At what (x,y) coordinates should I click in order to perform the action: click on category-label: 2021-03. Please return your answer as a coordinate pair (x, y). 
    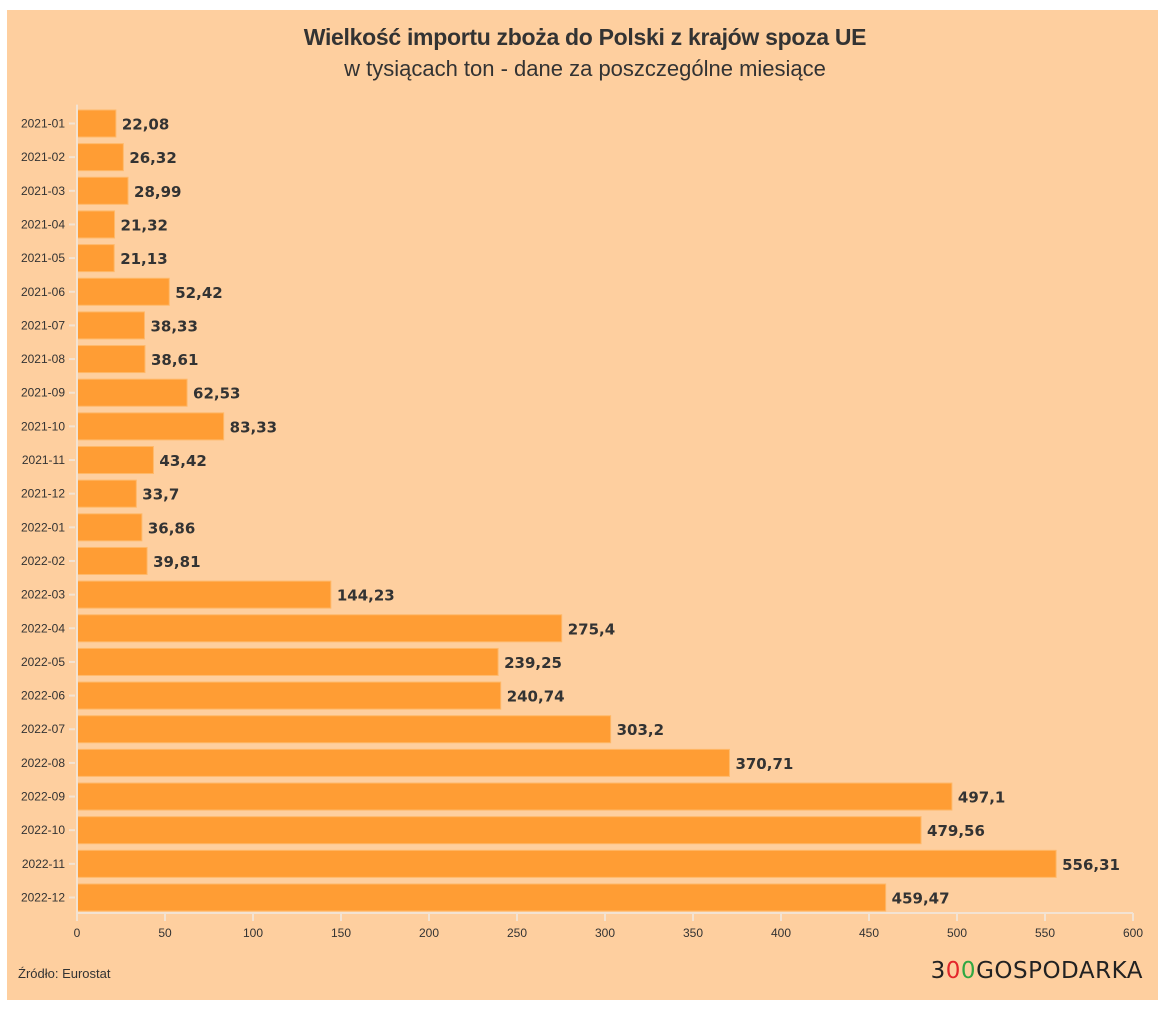
    Looking at the image, I should click on (43, 191).